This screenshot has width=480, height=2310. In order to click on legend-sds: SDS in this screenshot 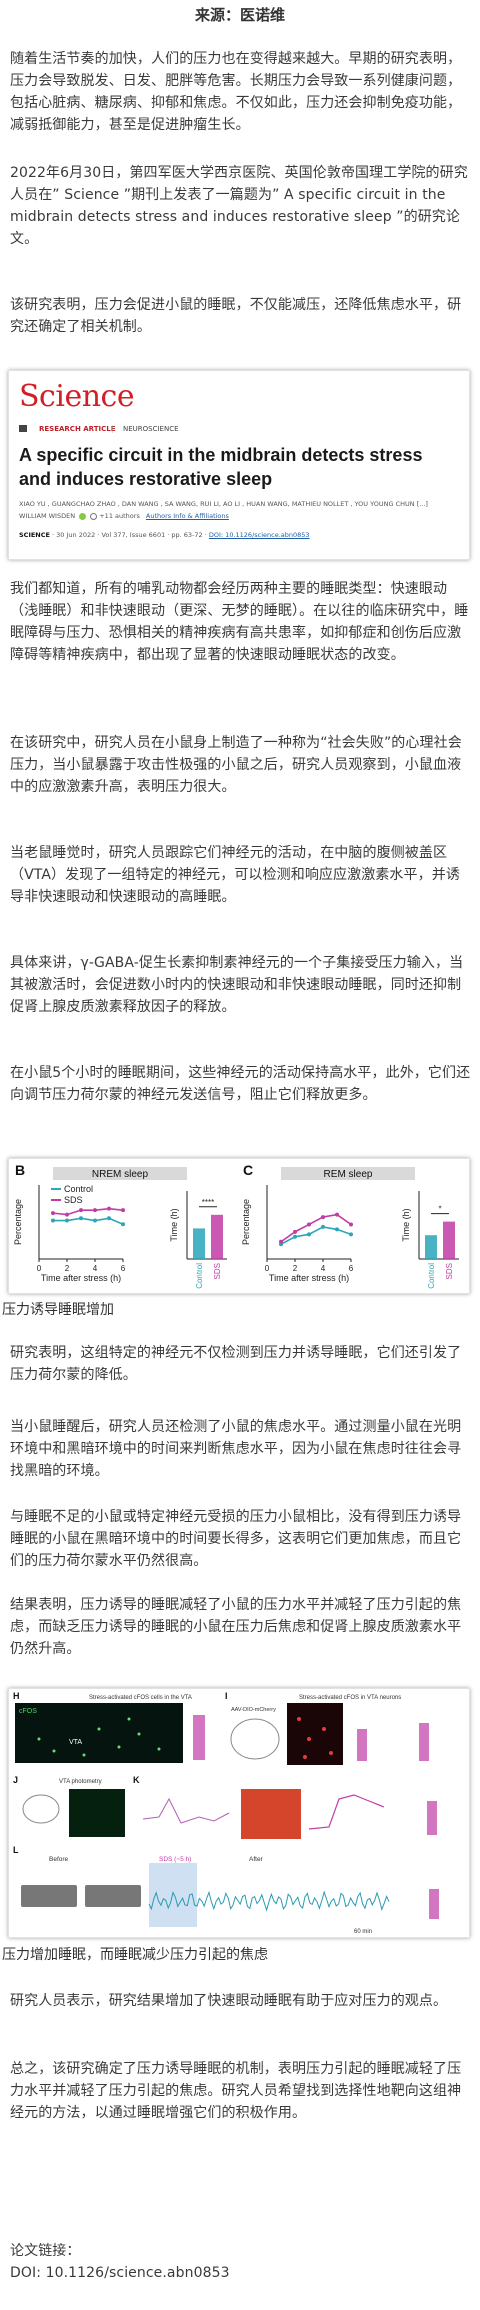, I will do `click(73, 1200)`.